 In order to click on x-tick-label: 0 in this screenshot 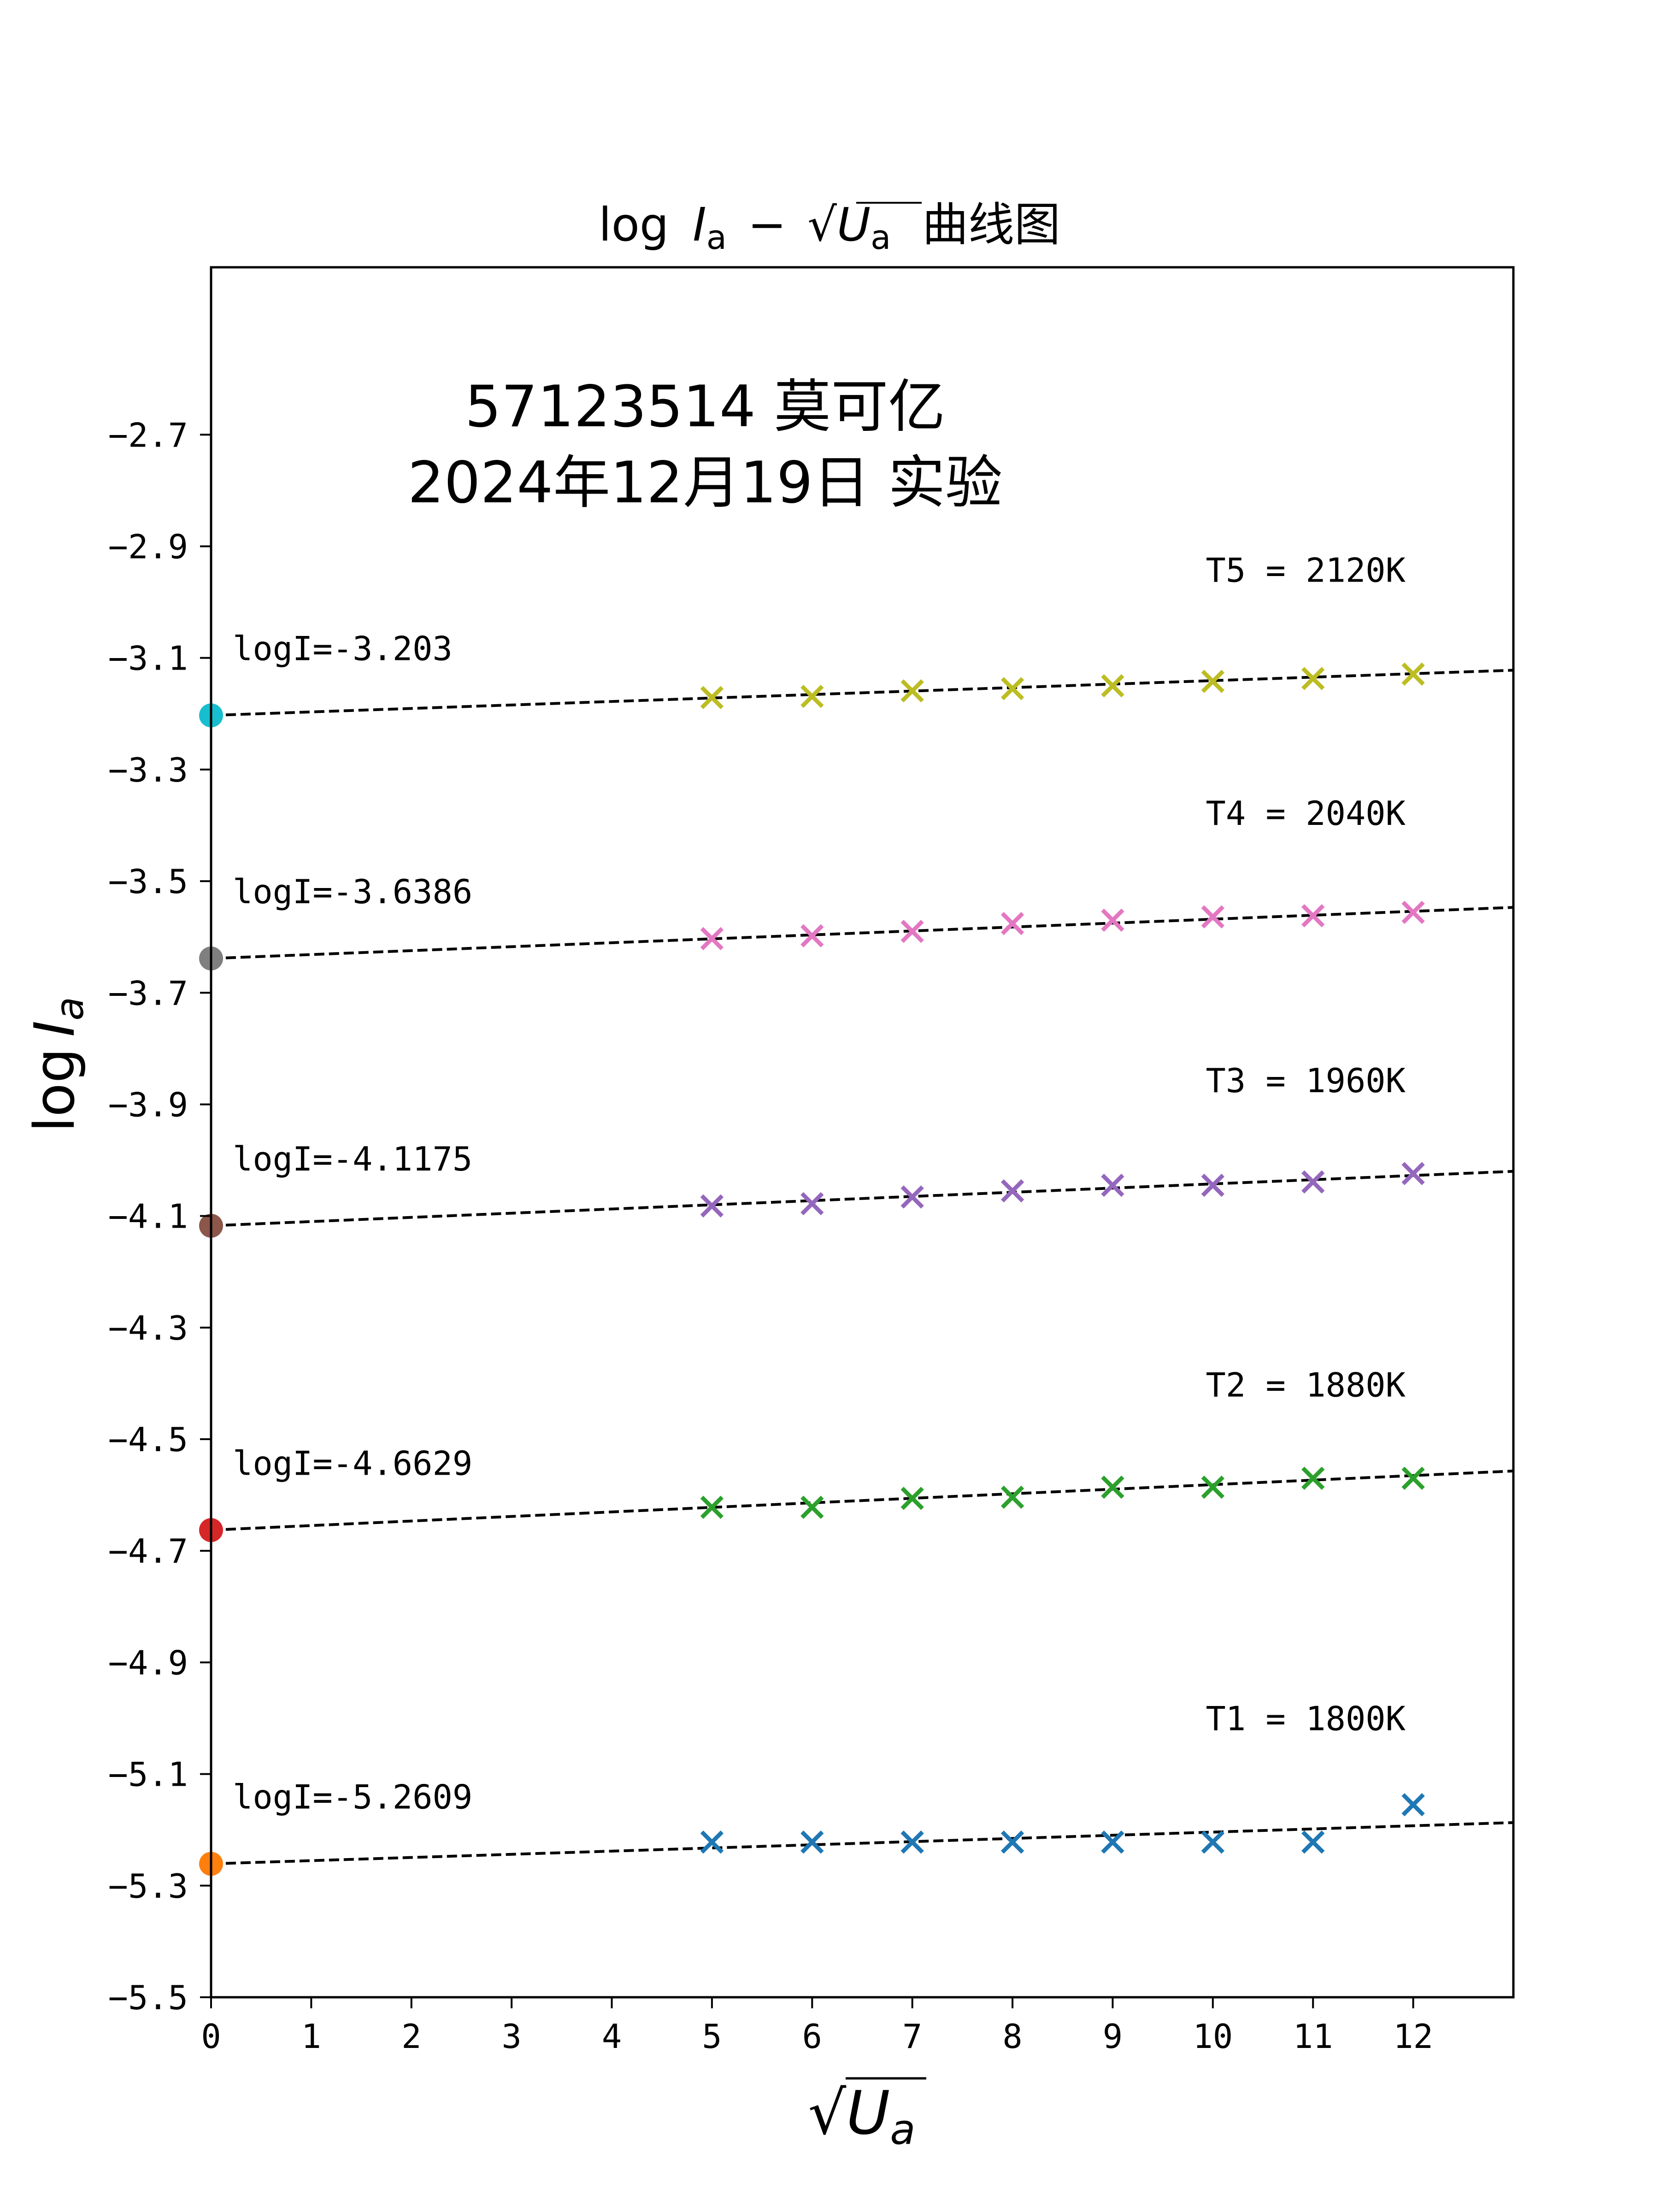, I will do `click(211, 2036)`.